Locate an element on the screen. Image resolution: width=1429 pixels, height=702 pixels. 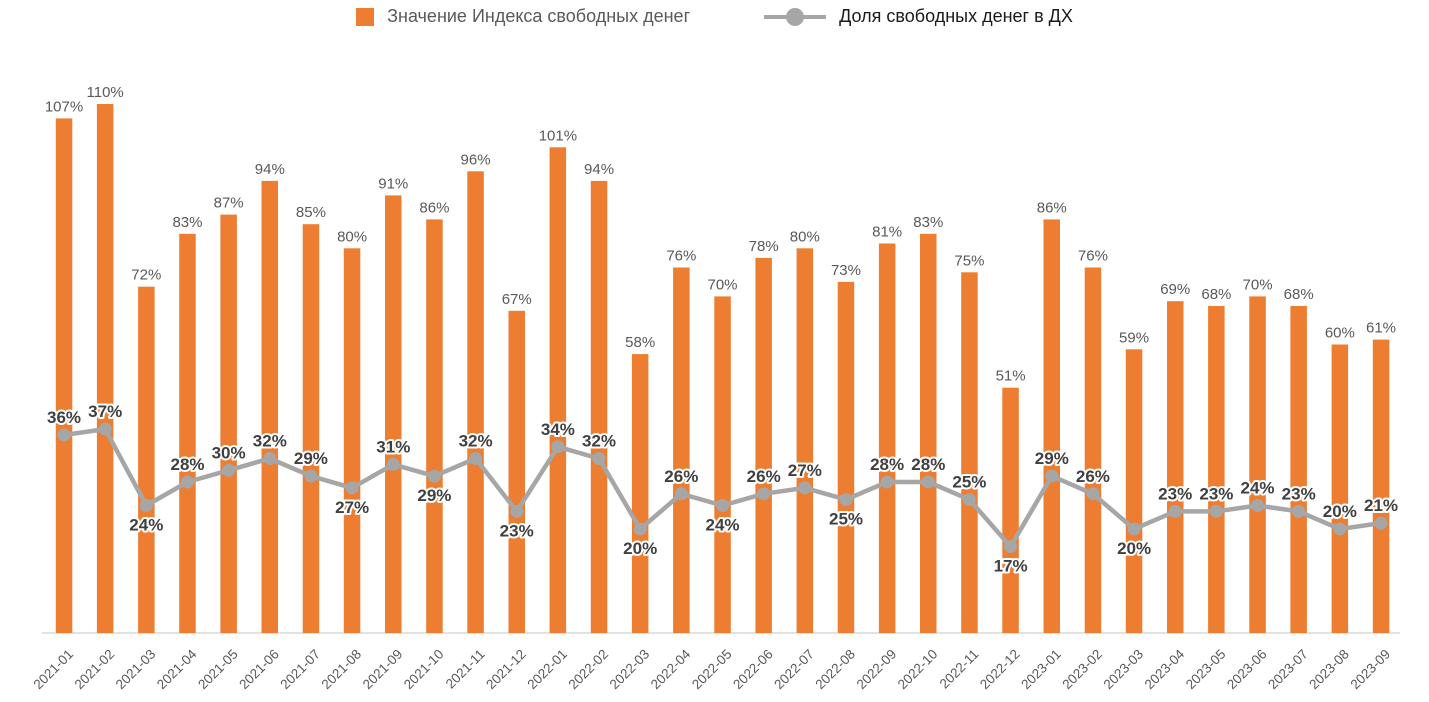
x-tick-label-2022-06: 2022-06 is located at coordinates (753, 670).